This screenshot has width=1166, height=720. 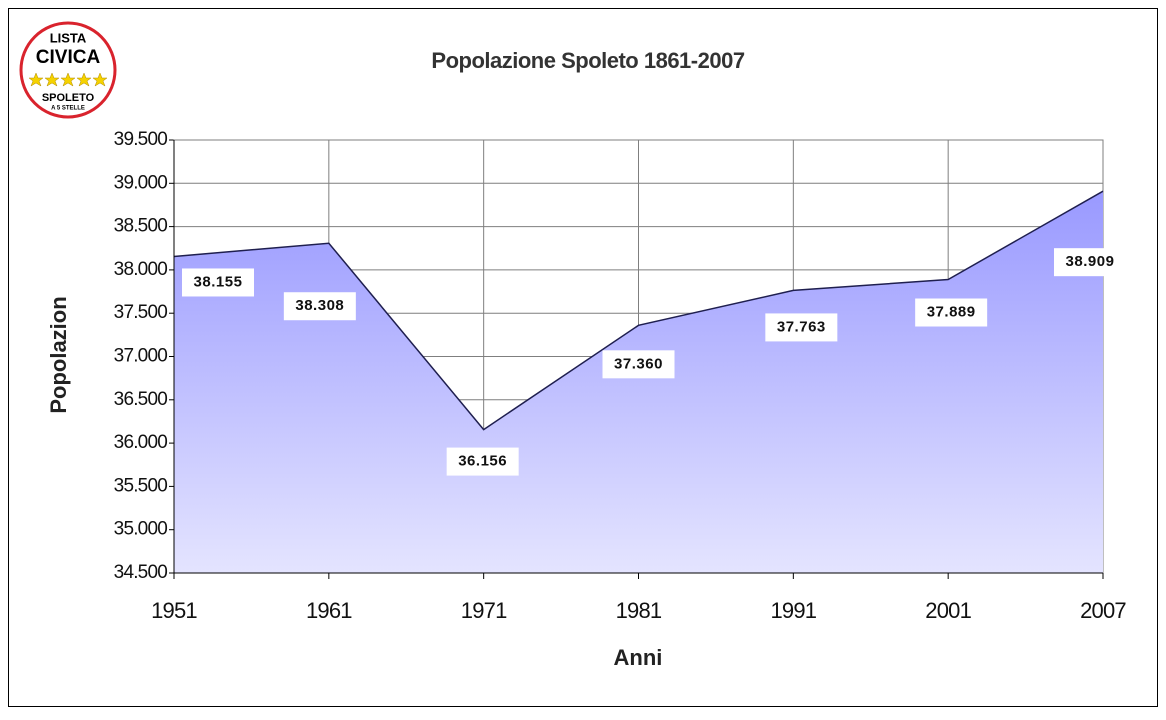 I want to click on data-label: 38.909, so click(x=1090, y=261).